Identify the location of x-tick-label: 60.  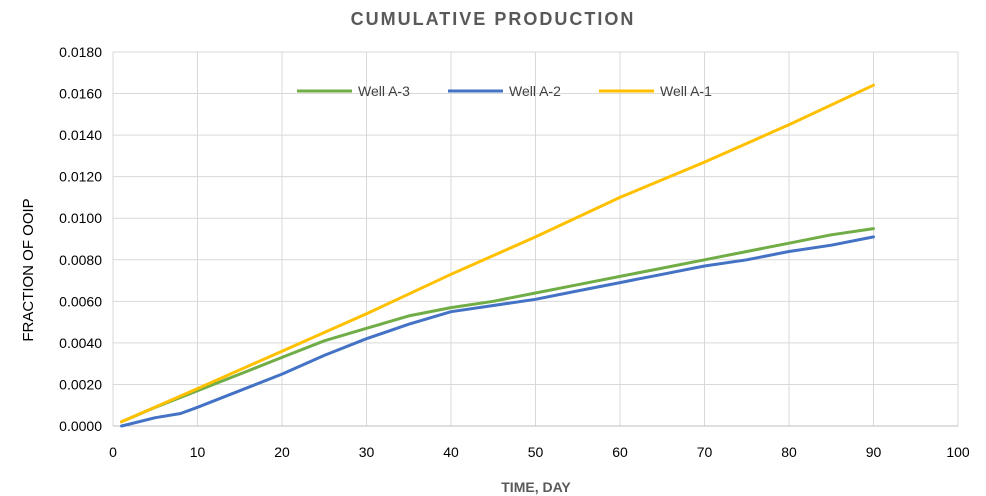
(620, 452).